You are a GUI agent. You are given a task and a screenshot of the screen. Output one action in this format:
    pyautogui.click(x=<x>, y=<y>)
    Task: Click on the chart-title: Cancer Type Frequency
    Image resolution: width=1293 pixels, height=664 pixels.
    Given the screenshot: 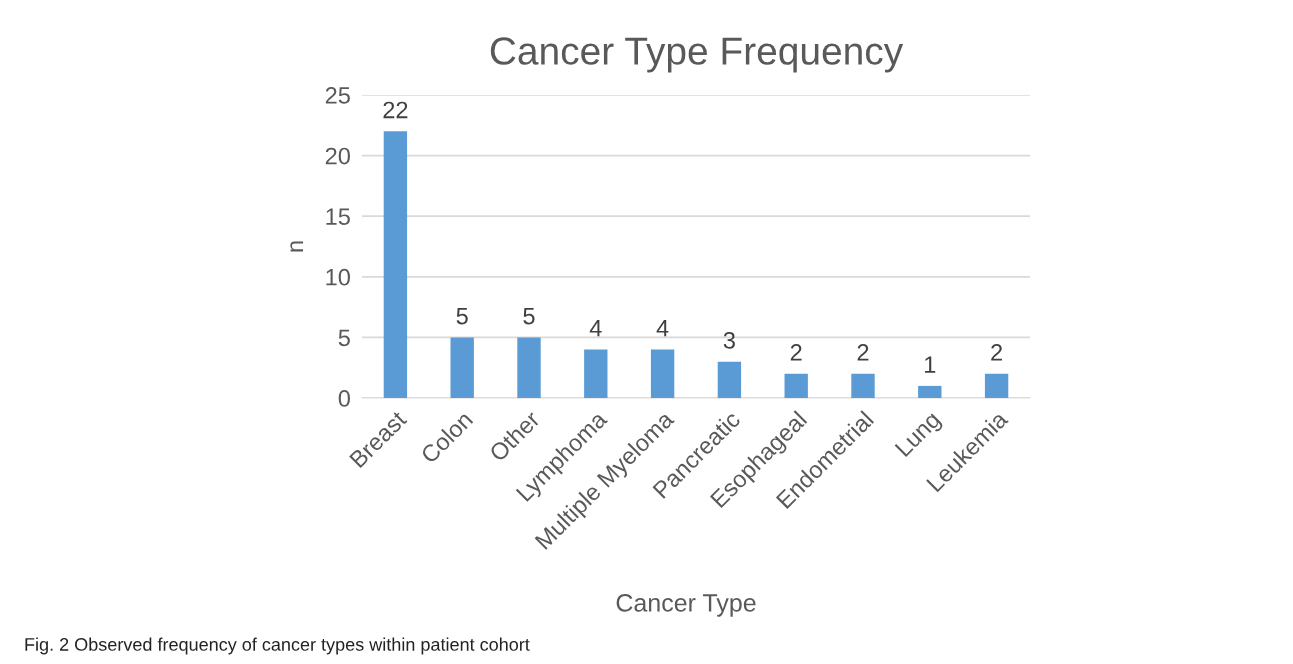 What is the action you would take?
    pyautogui.click(x=697, y=55)
    